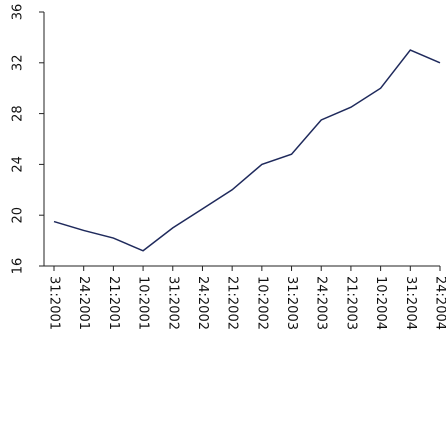 The width and height of the screenshot is (446, 445). I want to click on x-tick-label: 10:2002, so click(261, 303).